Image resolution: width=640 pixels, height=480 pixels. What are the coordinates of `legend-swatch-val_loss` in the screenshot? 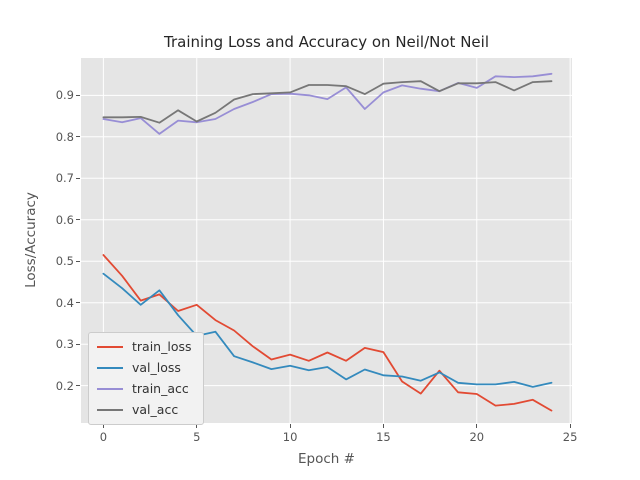 It's located at (110, 367).